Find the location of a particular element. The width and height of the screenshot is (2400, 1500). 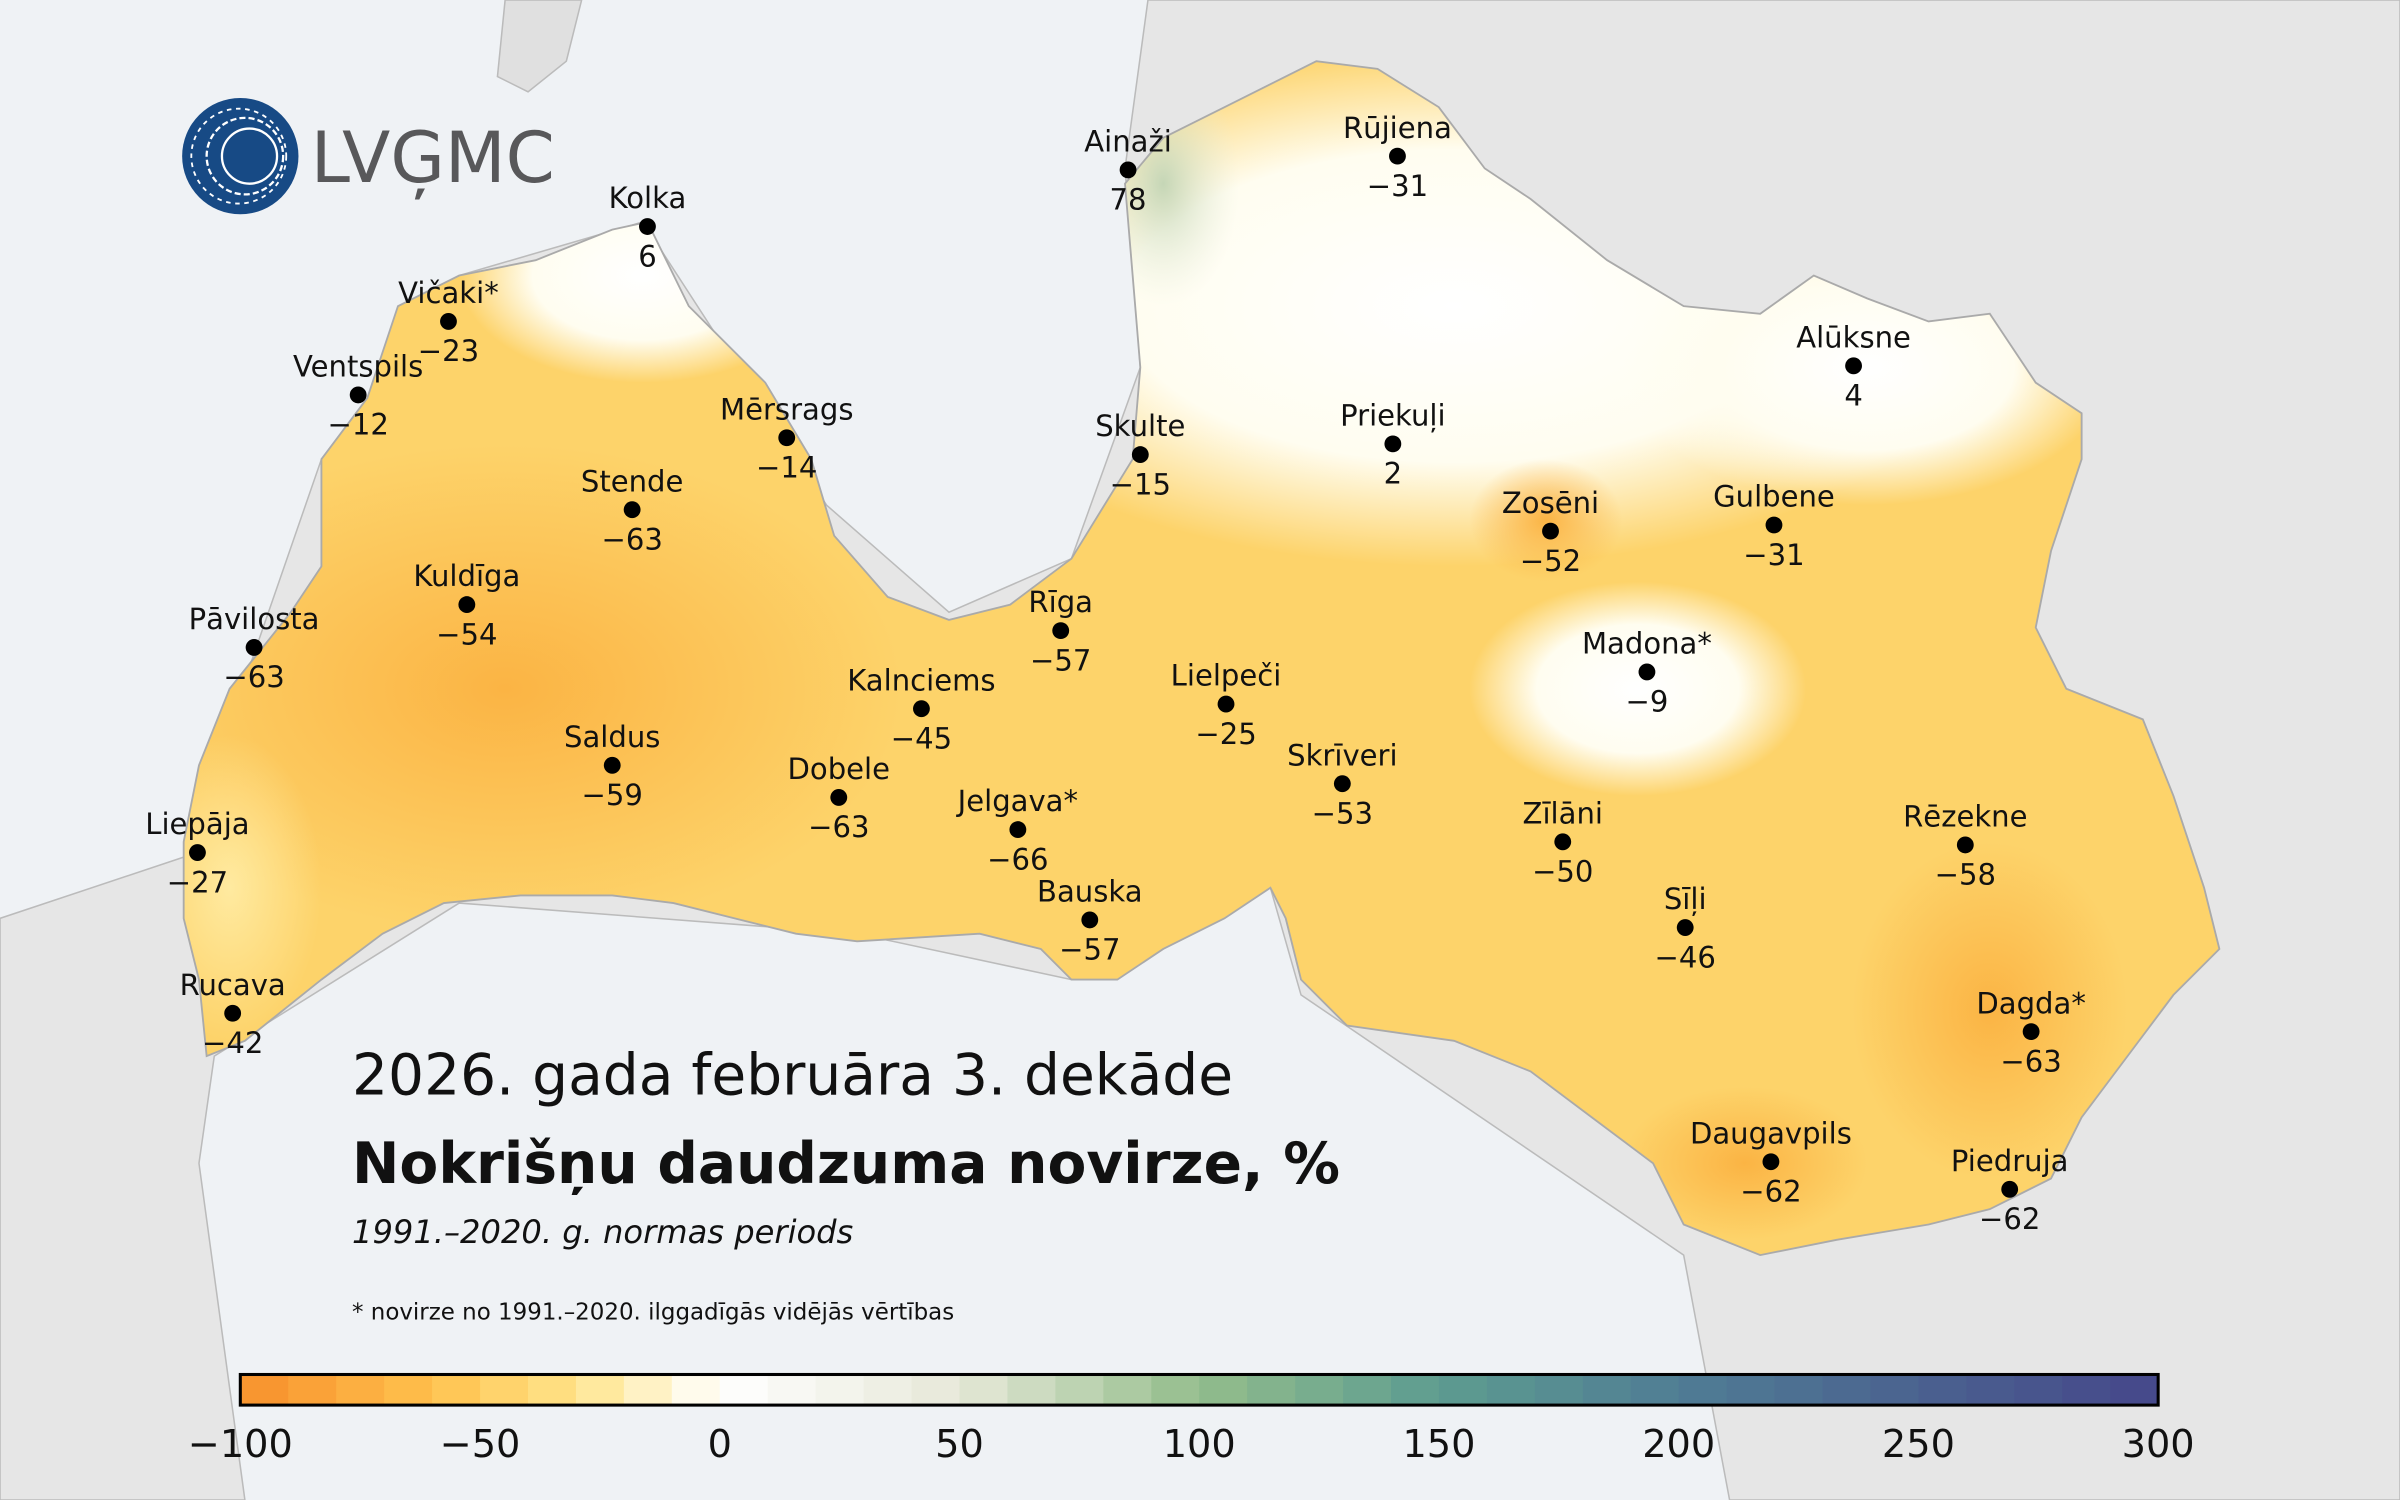

station-value: −12 is located at coordinates (357, 425).